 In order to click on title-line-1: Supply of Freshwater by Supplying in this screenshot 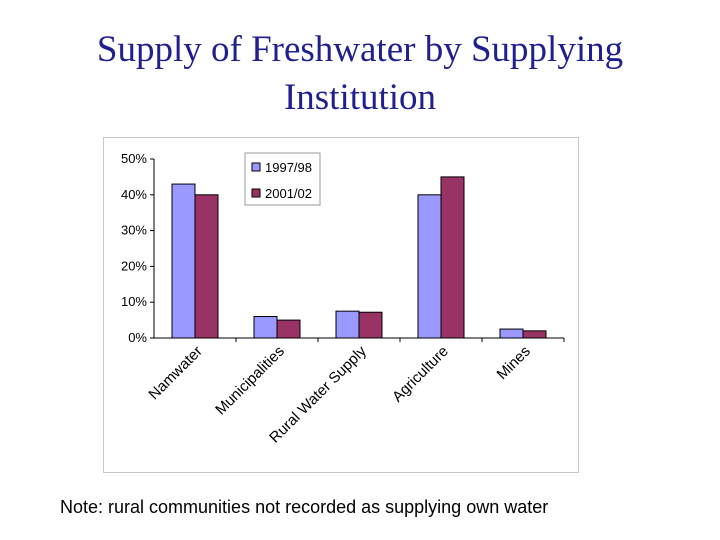, I will do `click(360, 49)`.